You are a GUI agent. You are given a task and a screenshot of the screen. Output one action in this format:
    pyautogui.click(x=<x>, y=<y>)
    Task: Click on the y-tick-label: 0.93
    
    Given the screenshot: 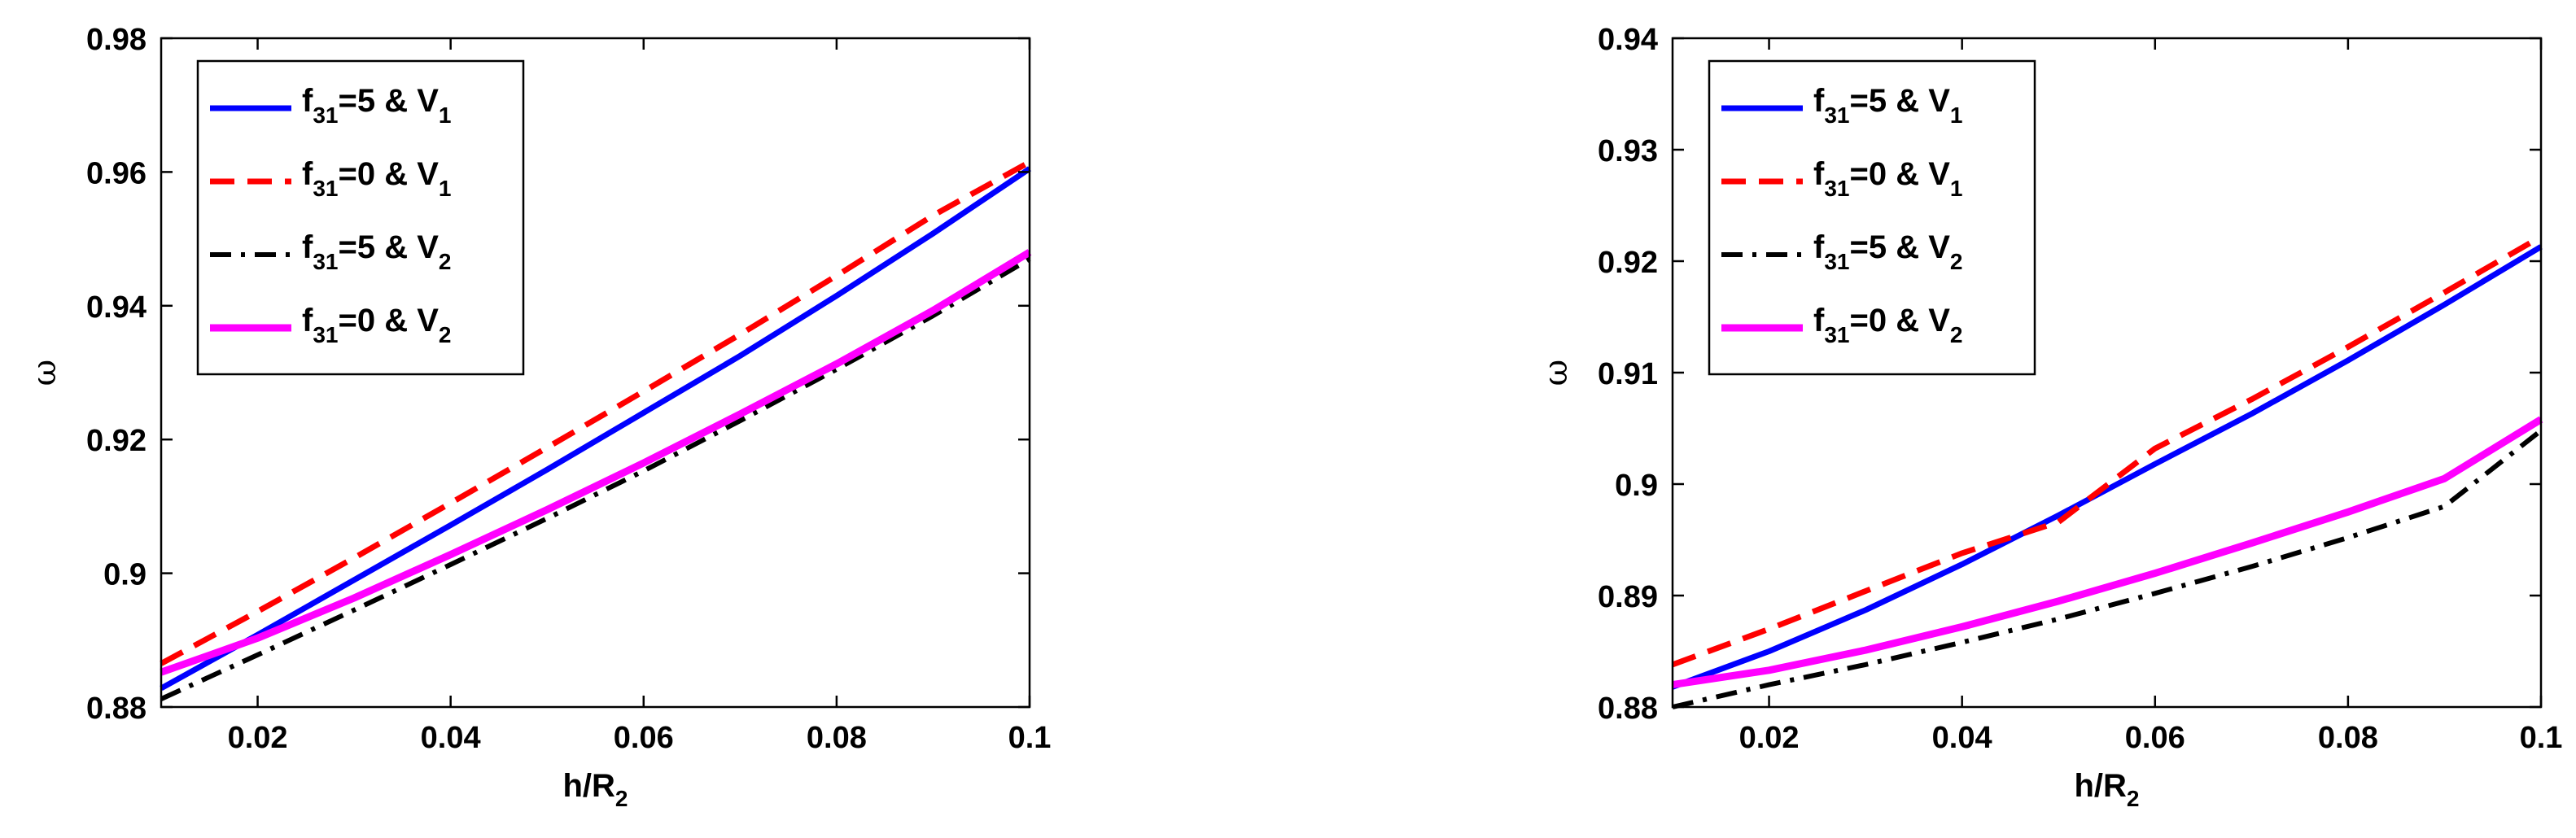 What is the action you would take?
    pyautogui.click(x=1628, y=151)
    